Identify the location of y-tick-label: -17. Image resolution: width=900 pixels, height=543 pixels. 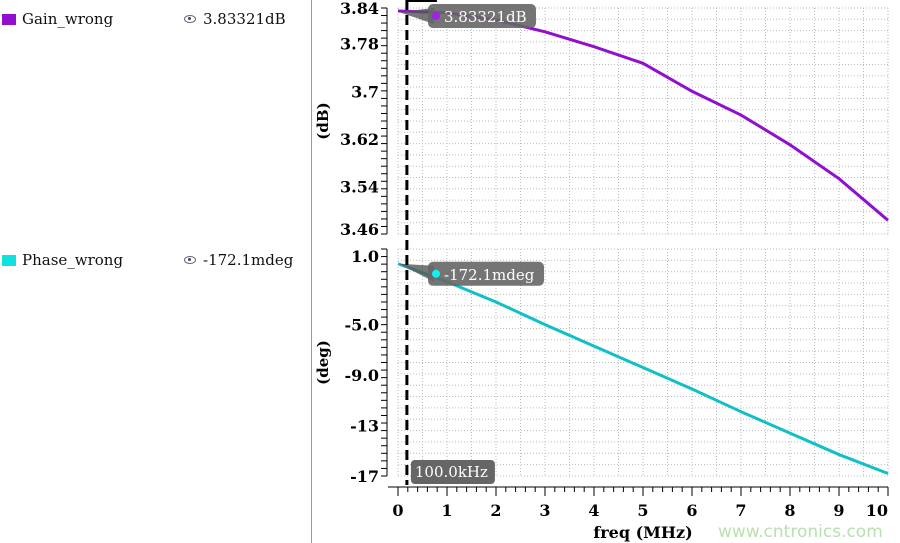
(364, 476).